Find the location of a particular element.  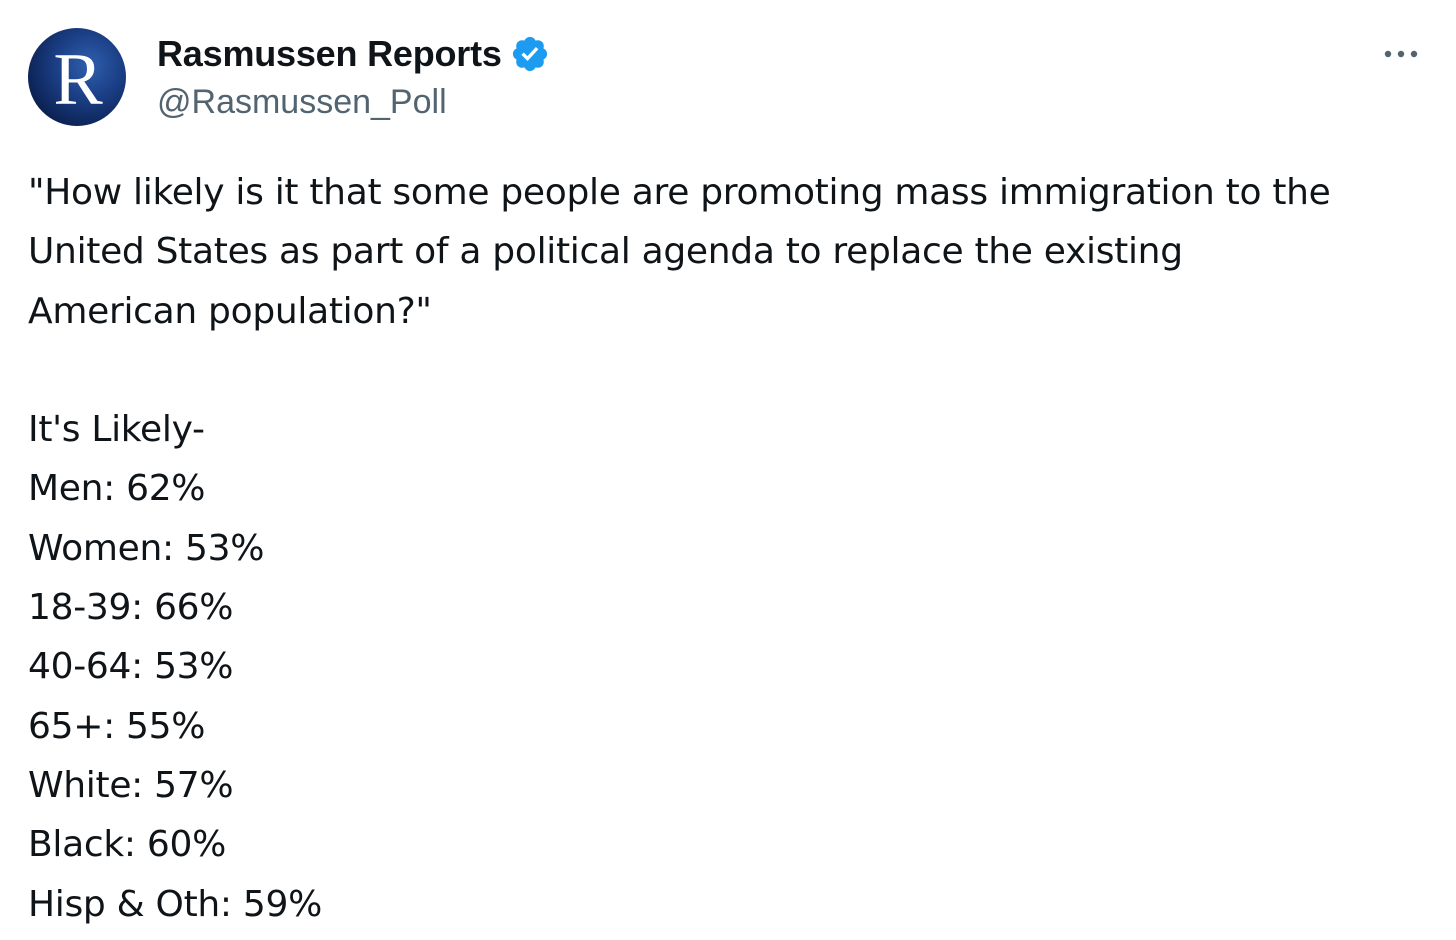

author-name-row: Rasmussen Reports is located at coordinates (353, 54).